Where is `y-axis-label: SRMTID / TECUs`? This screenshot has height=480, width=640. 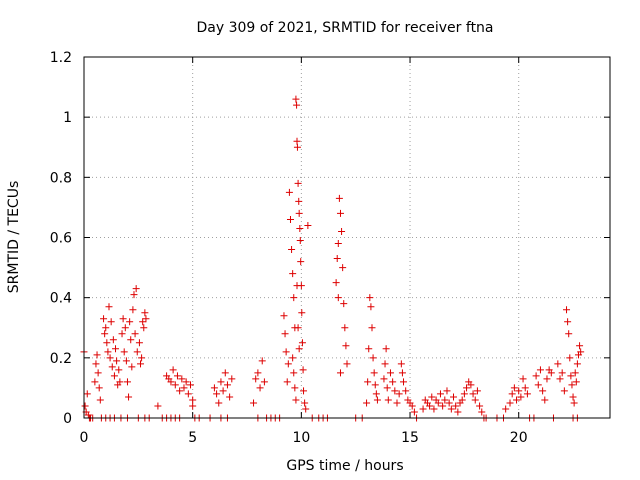
y-axis-label: SRMTID / TECUs is located at coordinates (14, 237).